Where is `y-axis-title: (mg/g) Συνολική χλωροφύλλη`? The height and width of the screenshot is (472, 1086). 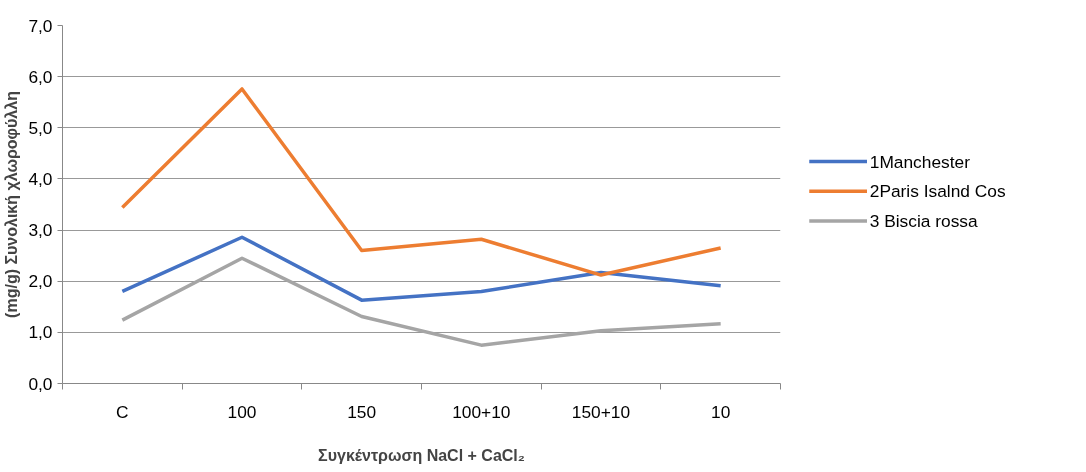 y-axis-title: (mg/g) Συνολική χλωροφύλλη is located at coordinates (12, 204).